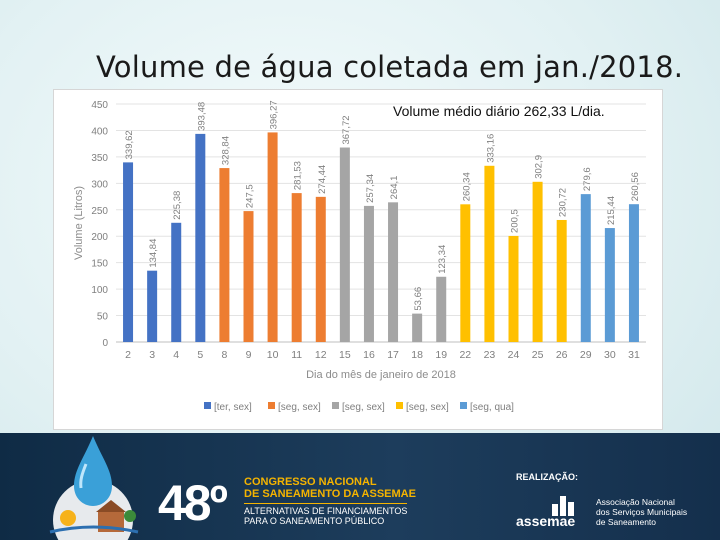  I want to click on data-label: 339,62, so click(129, 144).